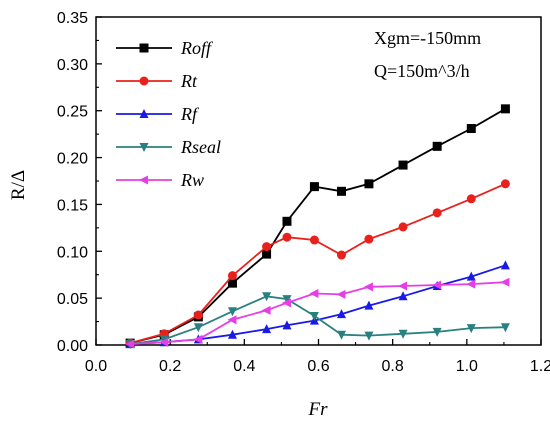 The image size is (550, 428). What do you see at coordinates (72, 159) in the screenshot?
I see `y-tick-label: 0.20` at bounding box center [72, 159].